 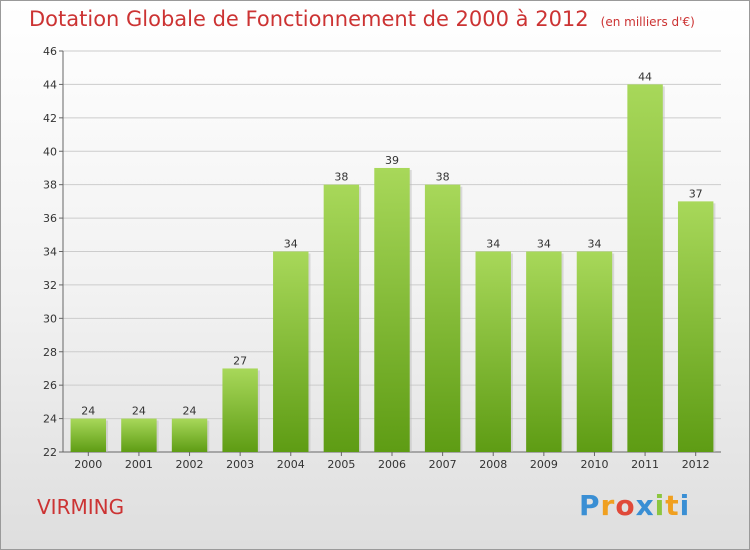 What do you see at coordinates (50, 51) in the screenshot?
I see `y-tick-label: 46` at bounding box center [50, 51].